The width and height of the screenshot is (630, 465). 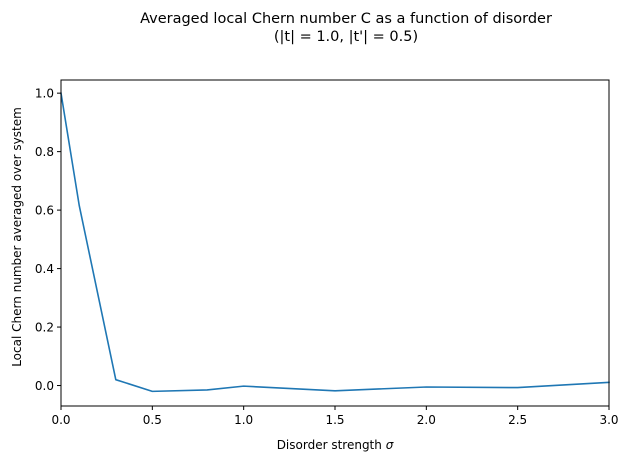 I want to click on y-tick-label: 0.0, so click(x=44, y=386).